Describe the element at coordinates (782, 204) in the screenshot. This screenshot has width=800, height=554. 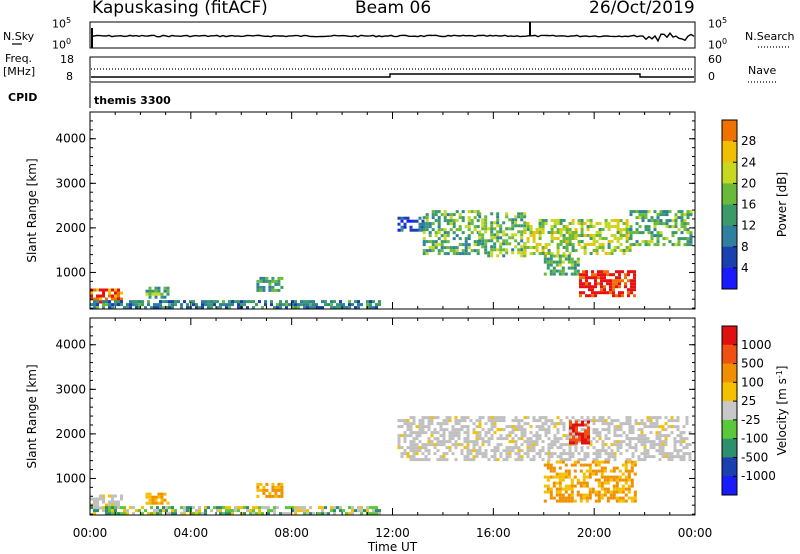
I see `colorbar-label: Power [dB]` at that location.